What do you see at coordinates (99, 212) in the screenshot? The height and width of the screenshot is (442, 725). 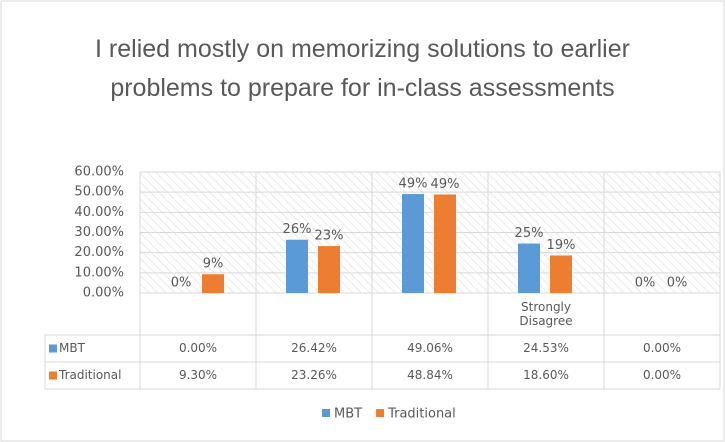 I see `y-tick-label: 40.00%` at bounding box center [99, 212].